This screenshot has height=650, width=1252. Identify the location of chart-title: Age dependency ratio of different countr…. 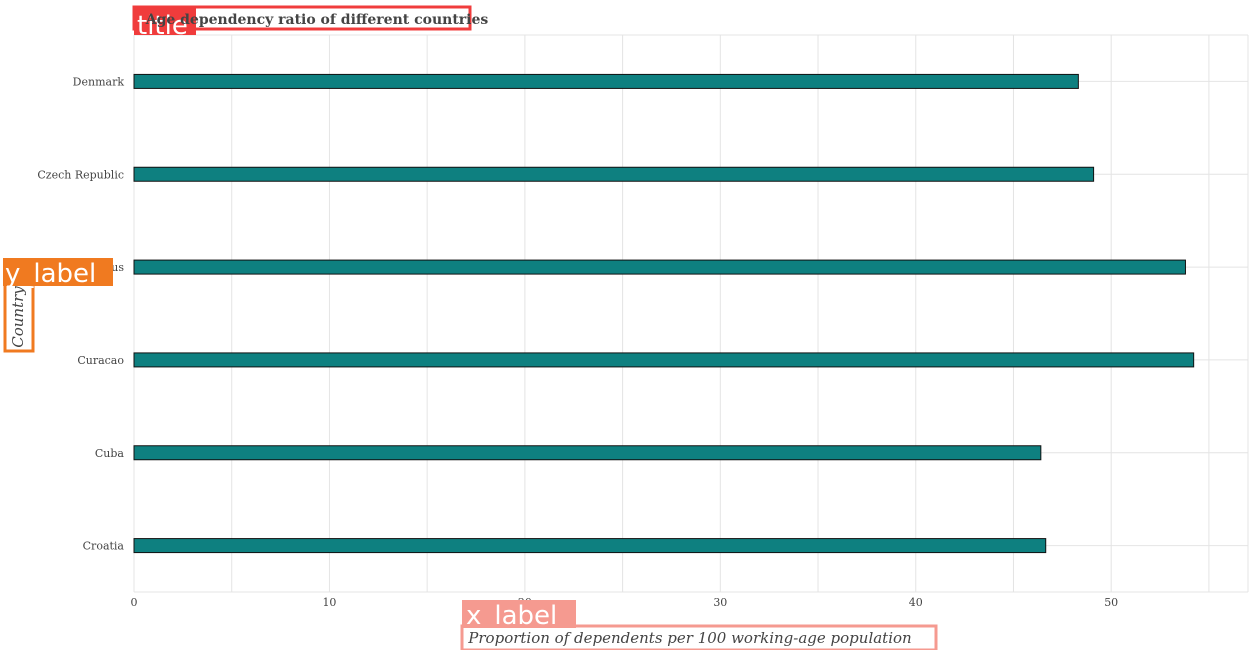
(317, 20).